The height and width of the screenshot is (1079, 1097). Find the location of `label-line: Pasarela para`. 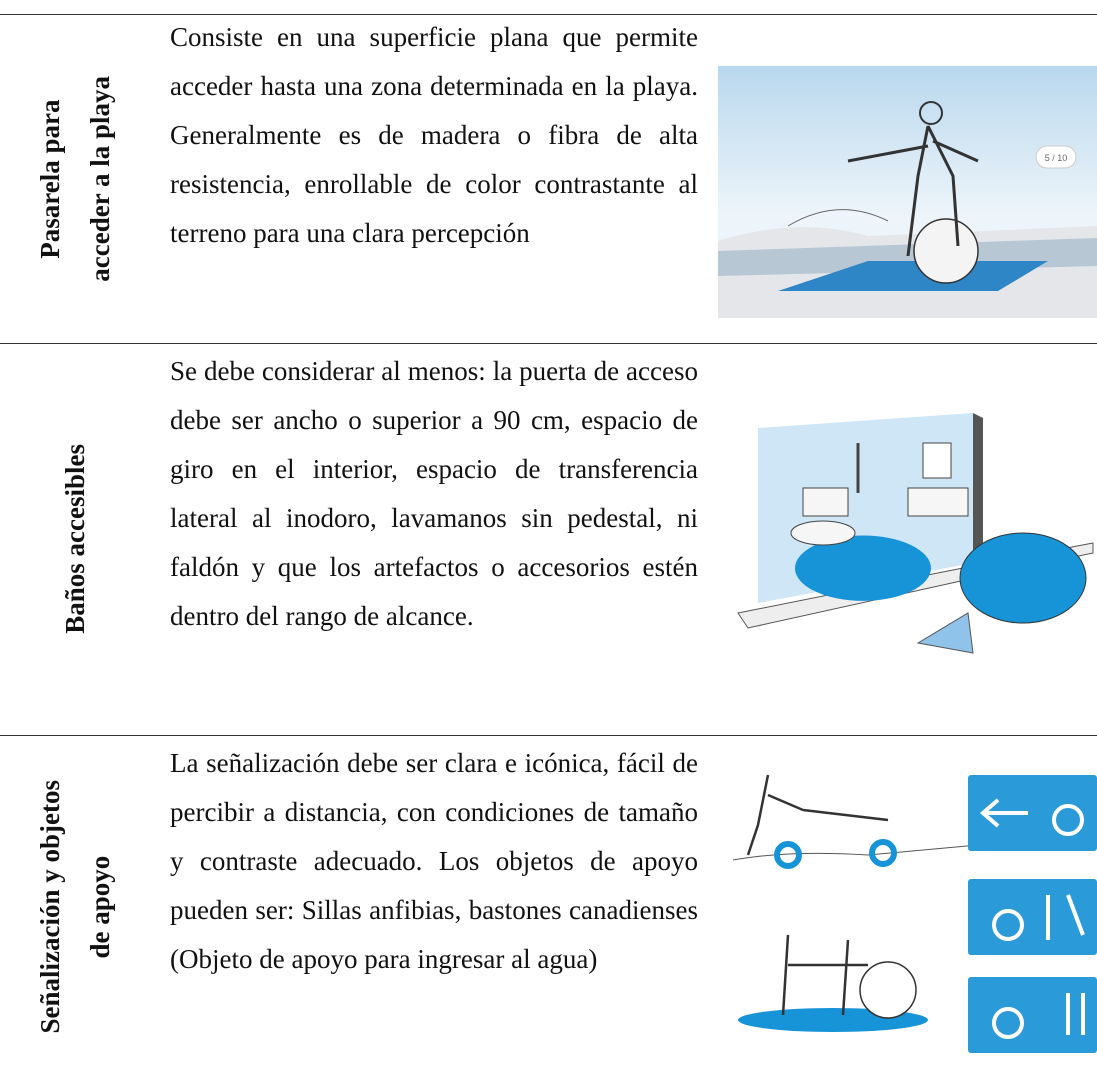

label-line: Pasarela para is located at coordinates (50, 178).